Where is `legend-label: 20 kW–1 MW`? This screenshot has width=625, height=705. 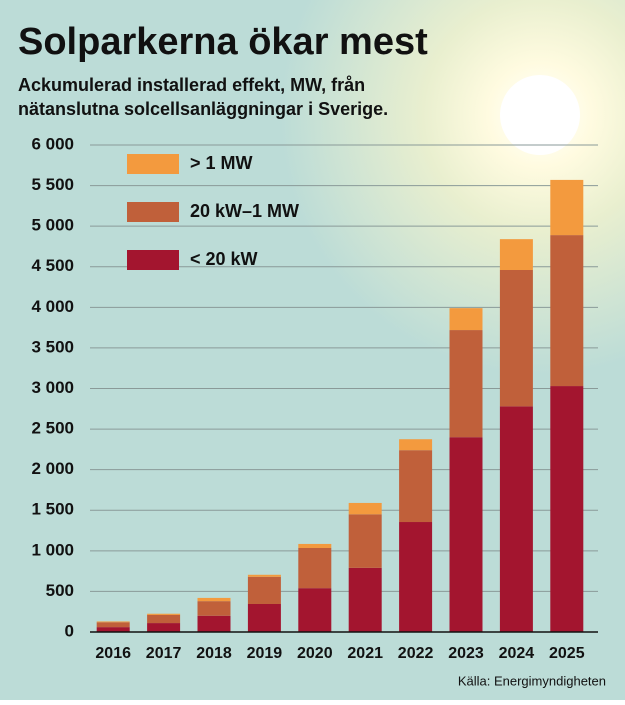 legend-label: 20 kW–1 MW is located at coordinates (244, 211).